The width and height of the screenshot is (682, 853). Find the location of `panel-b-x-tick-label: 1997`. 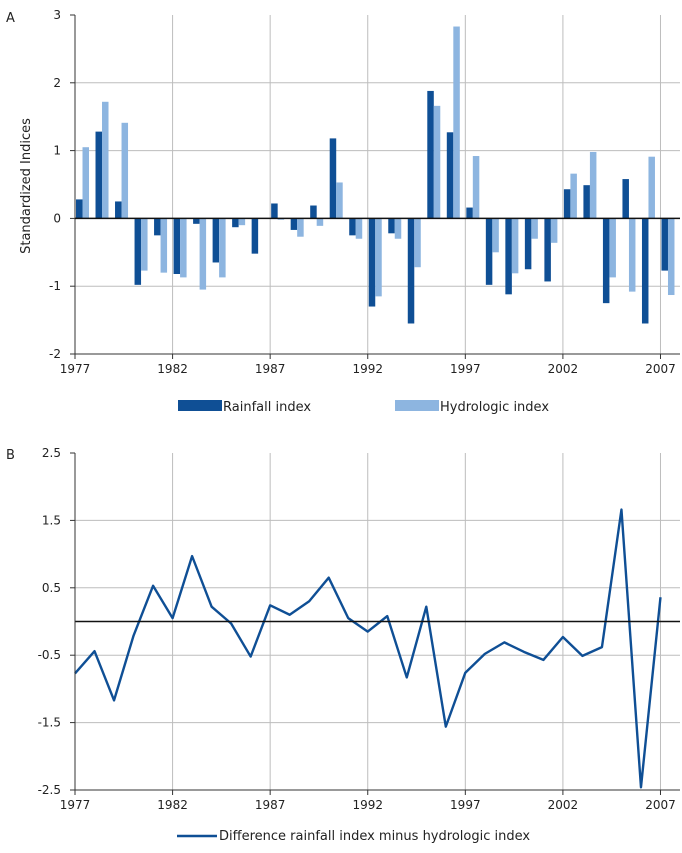

panel-b-x-tick-label: 1997 is located at coordinates (465, 805).